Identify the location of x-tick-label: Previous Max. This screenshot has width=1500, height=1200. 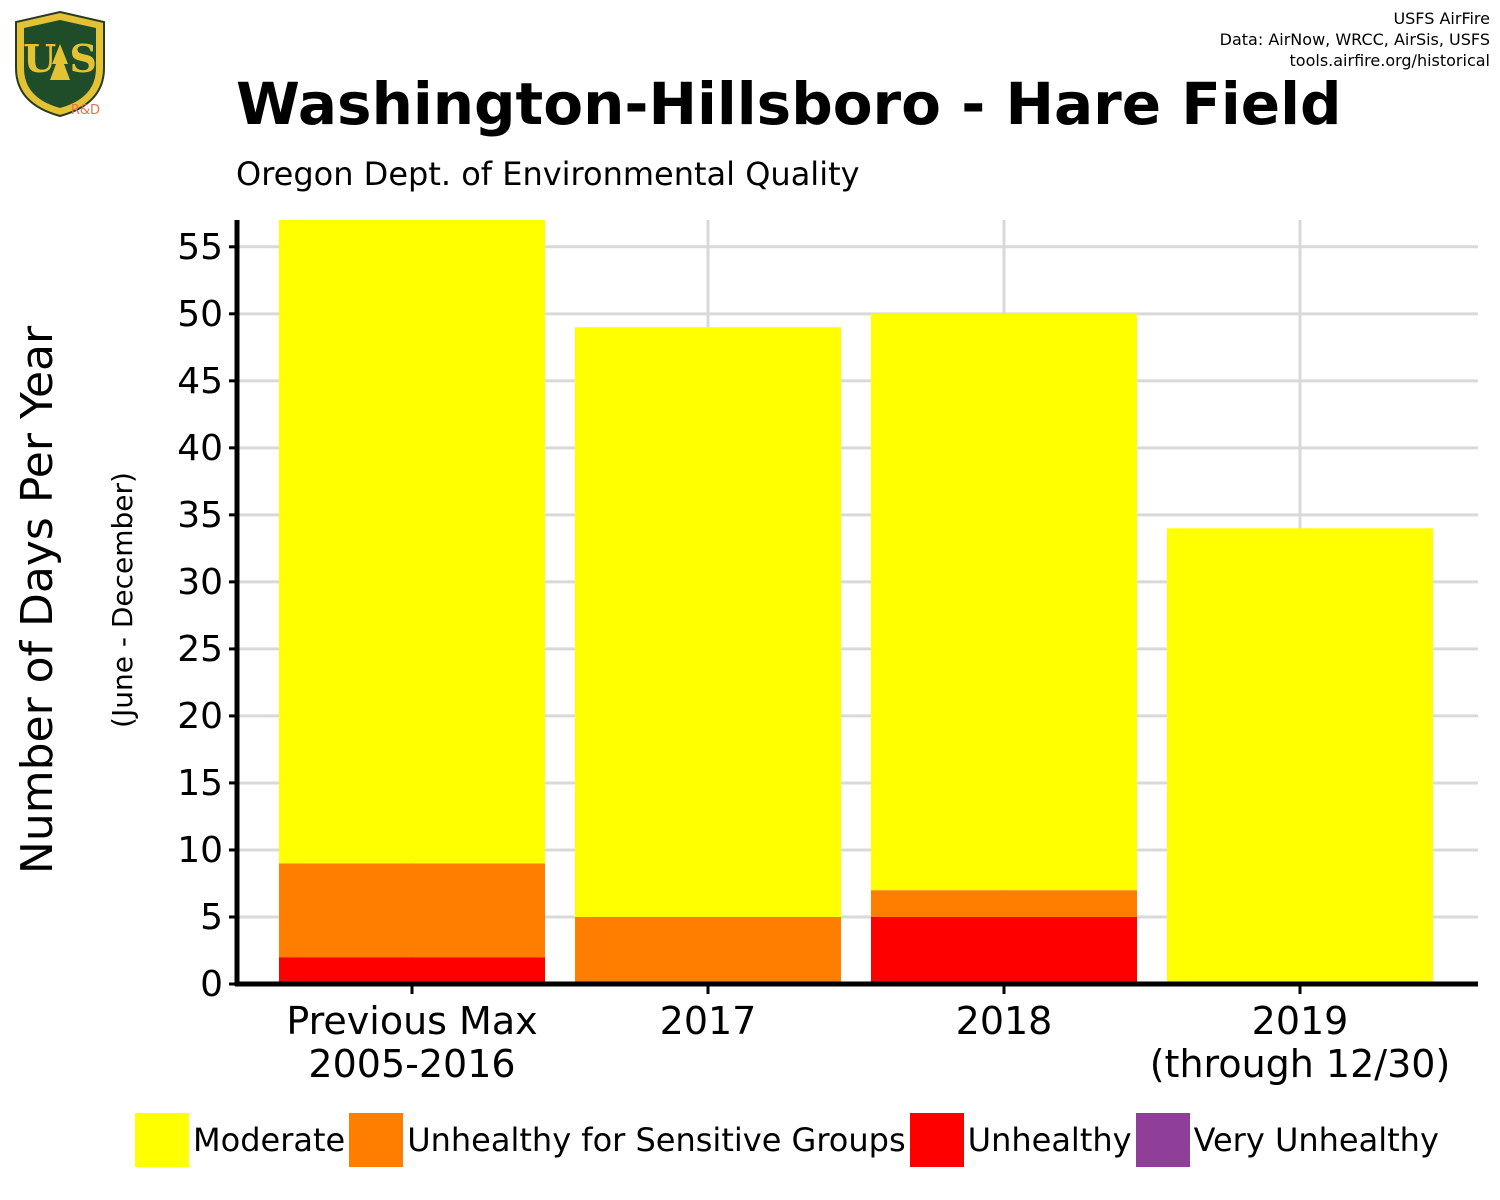
(411, 1021).